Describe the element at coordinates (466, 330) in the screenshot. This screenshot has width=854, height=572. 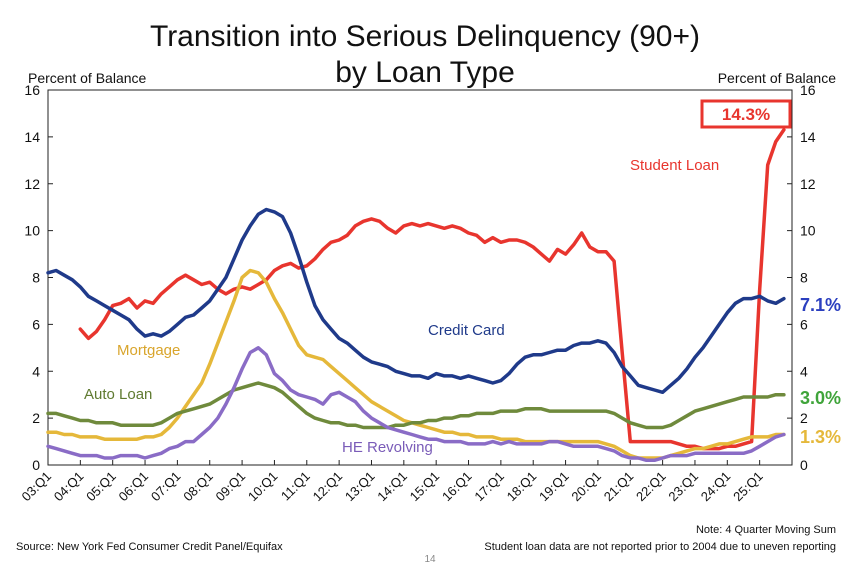
I see `credit-card-label: Credit Card` at that location.